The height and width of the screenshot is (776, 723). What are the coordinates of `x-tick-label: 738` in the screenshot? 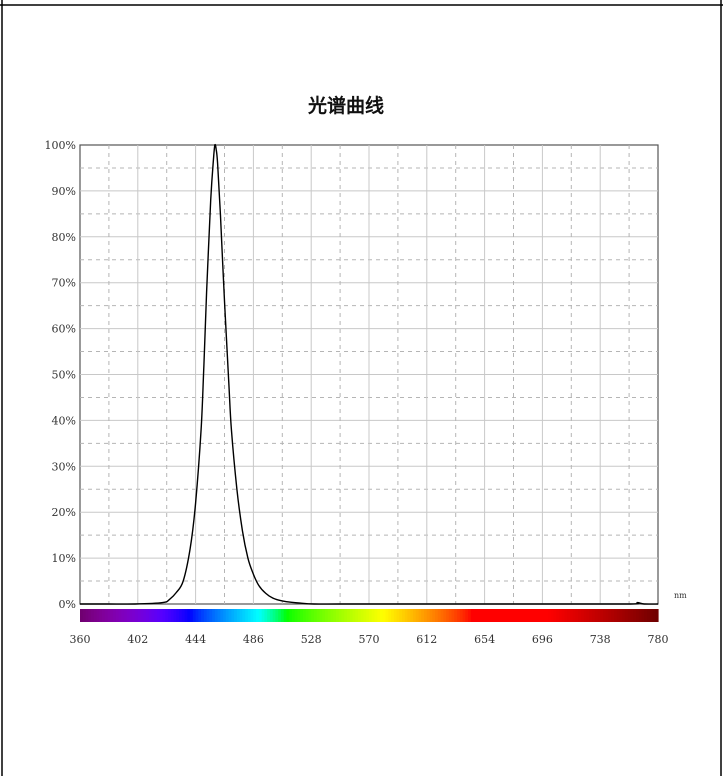 It's located at (600, 639).